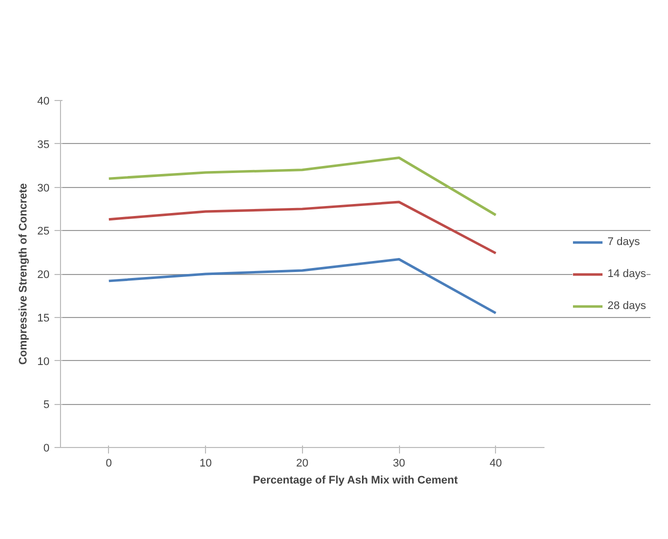 The image size is (668, 539). Describe the element at coordinates (399, 464) in the screenshot. I see `x-tick-label: 30` at that location.